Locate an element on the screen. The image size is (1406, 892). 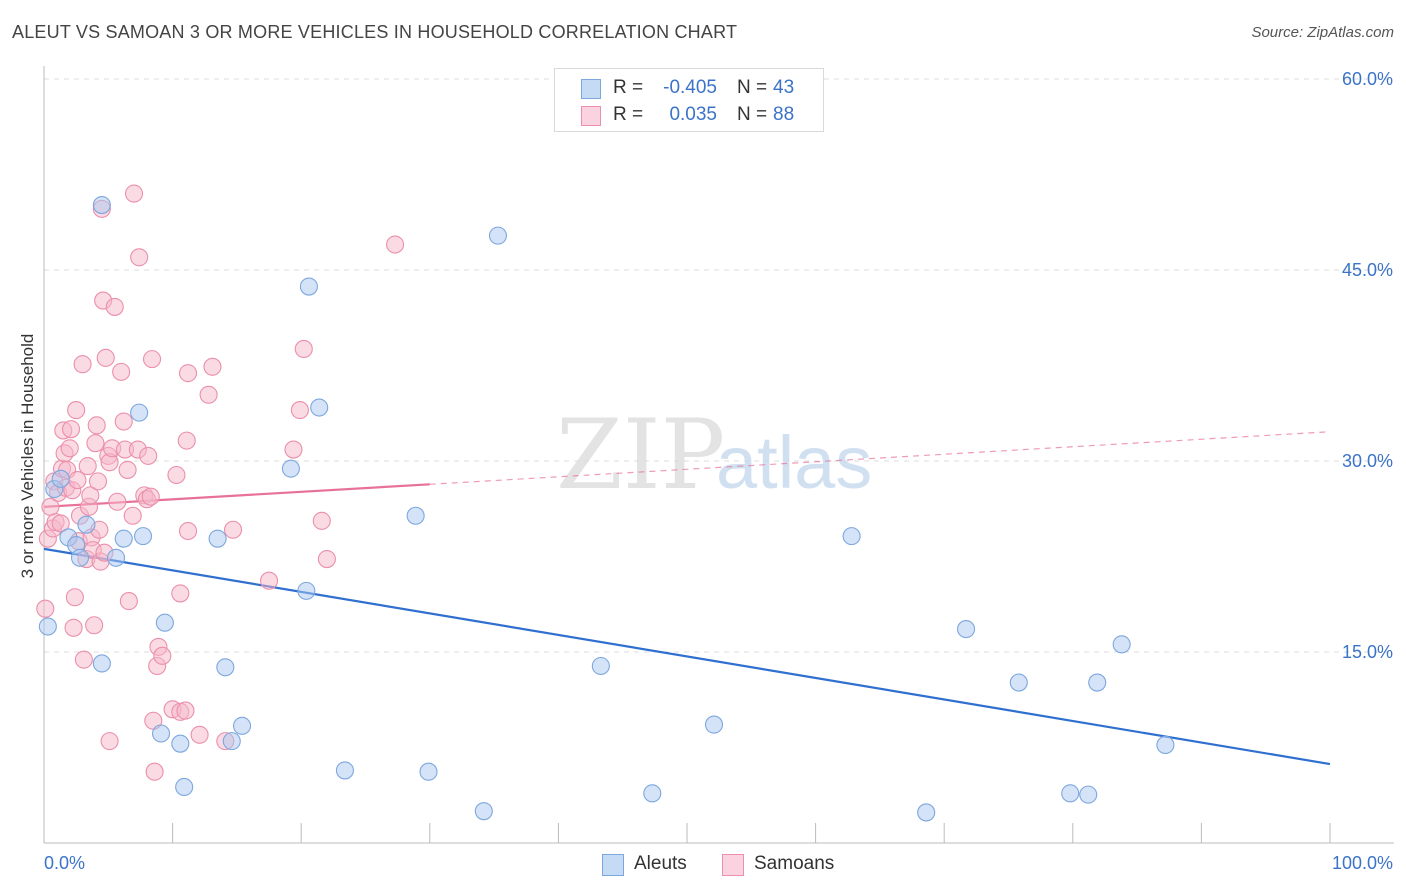
x-tick-label: 0.0% is located at coordinates (64, 863).